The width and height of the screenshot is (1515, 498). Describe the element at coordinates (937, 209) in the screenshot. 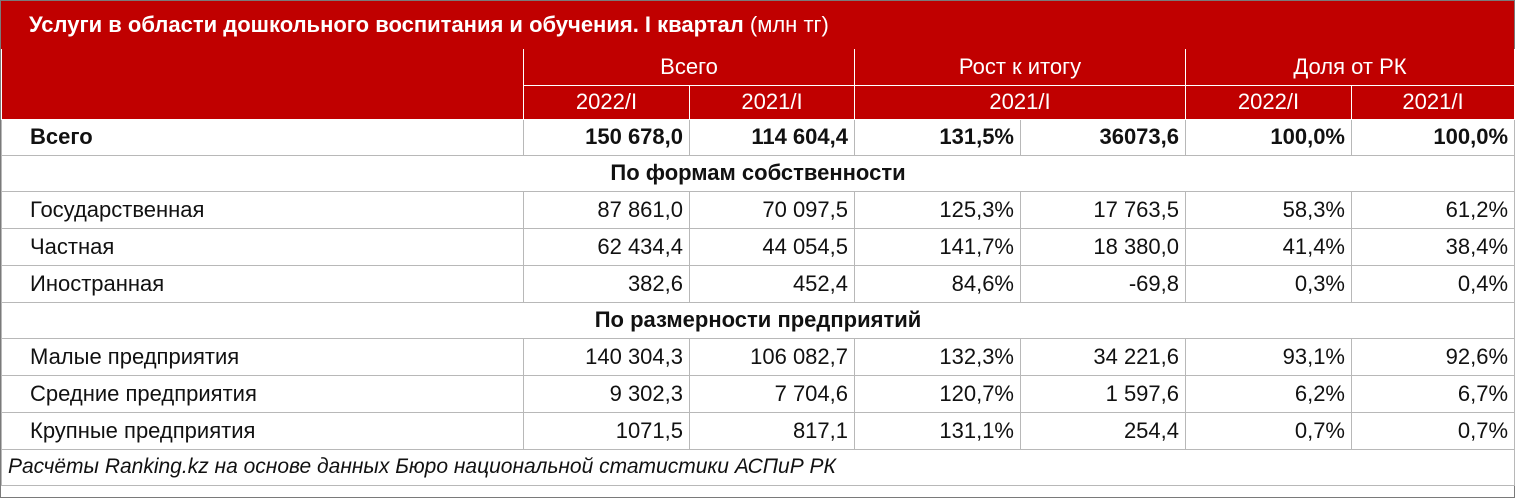

I see `cell-growth-pct: 125,3%` at that location.